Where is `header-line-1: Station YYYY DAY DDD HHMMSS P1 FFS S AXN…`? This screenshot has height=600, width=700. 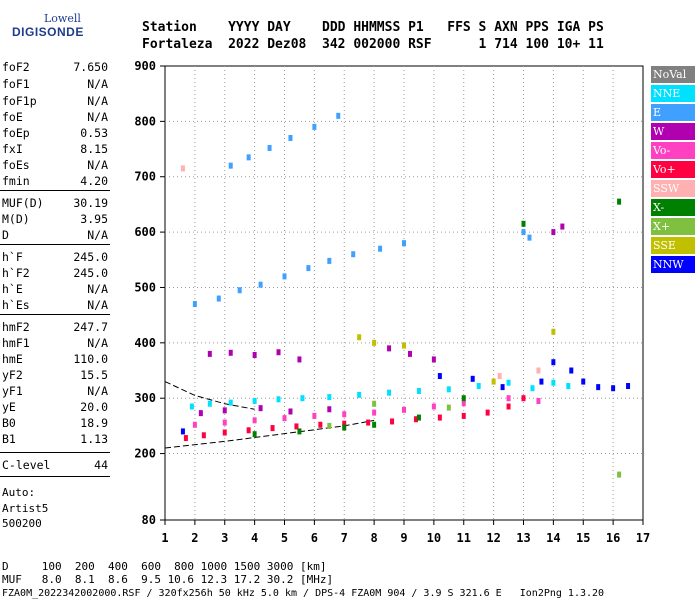 header-line-1: Station YYYY DAY DDD HHMMSS P1 FFS S AXN… is located at coordinates (373, 27).